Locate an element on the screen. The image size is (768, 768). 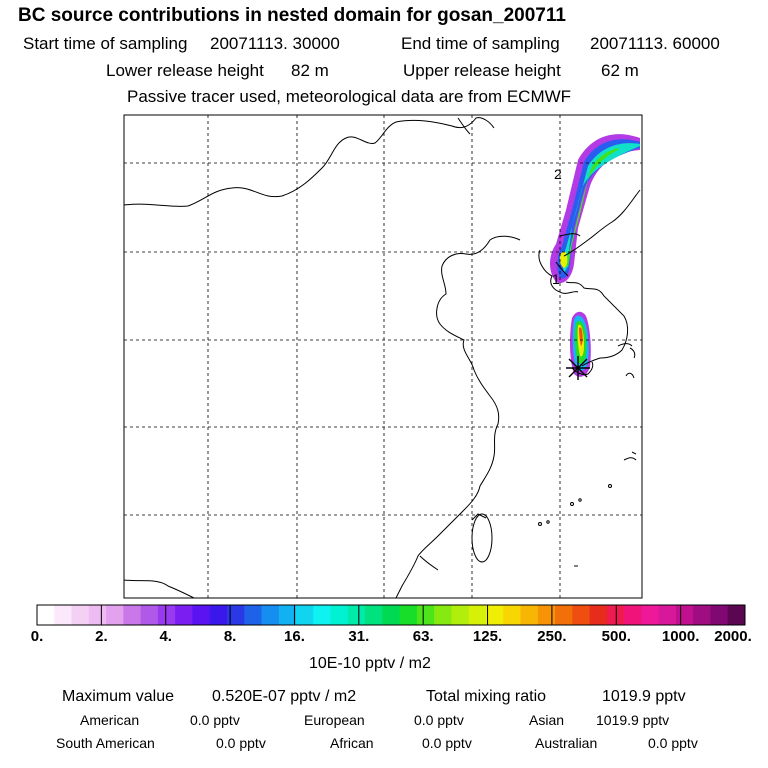
american-label: American is located at coordinates (110, 720).